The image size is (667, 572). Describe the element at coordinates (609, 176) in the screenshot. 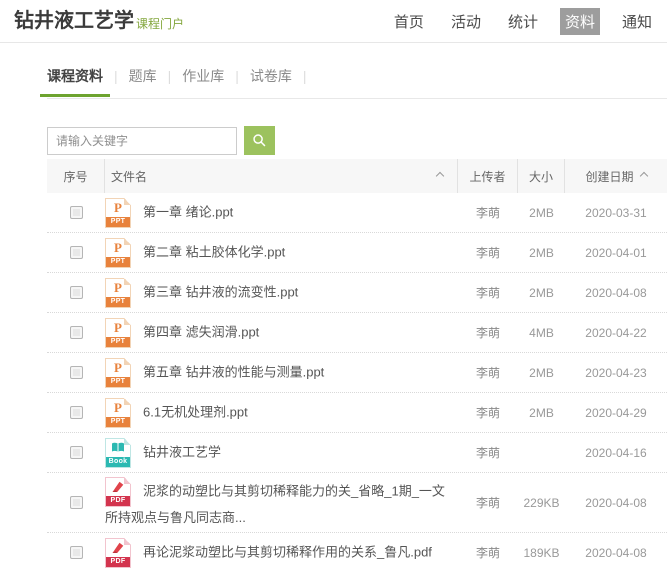

I see `header-created-label: 创建日期` at that location.